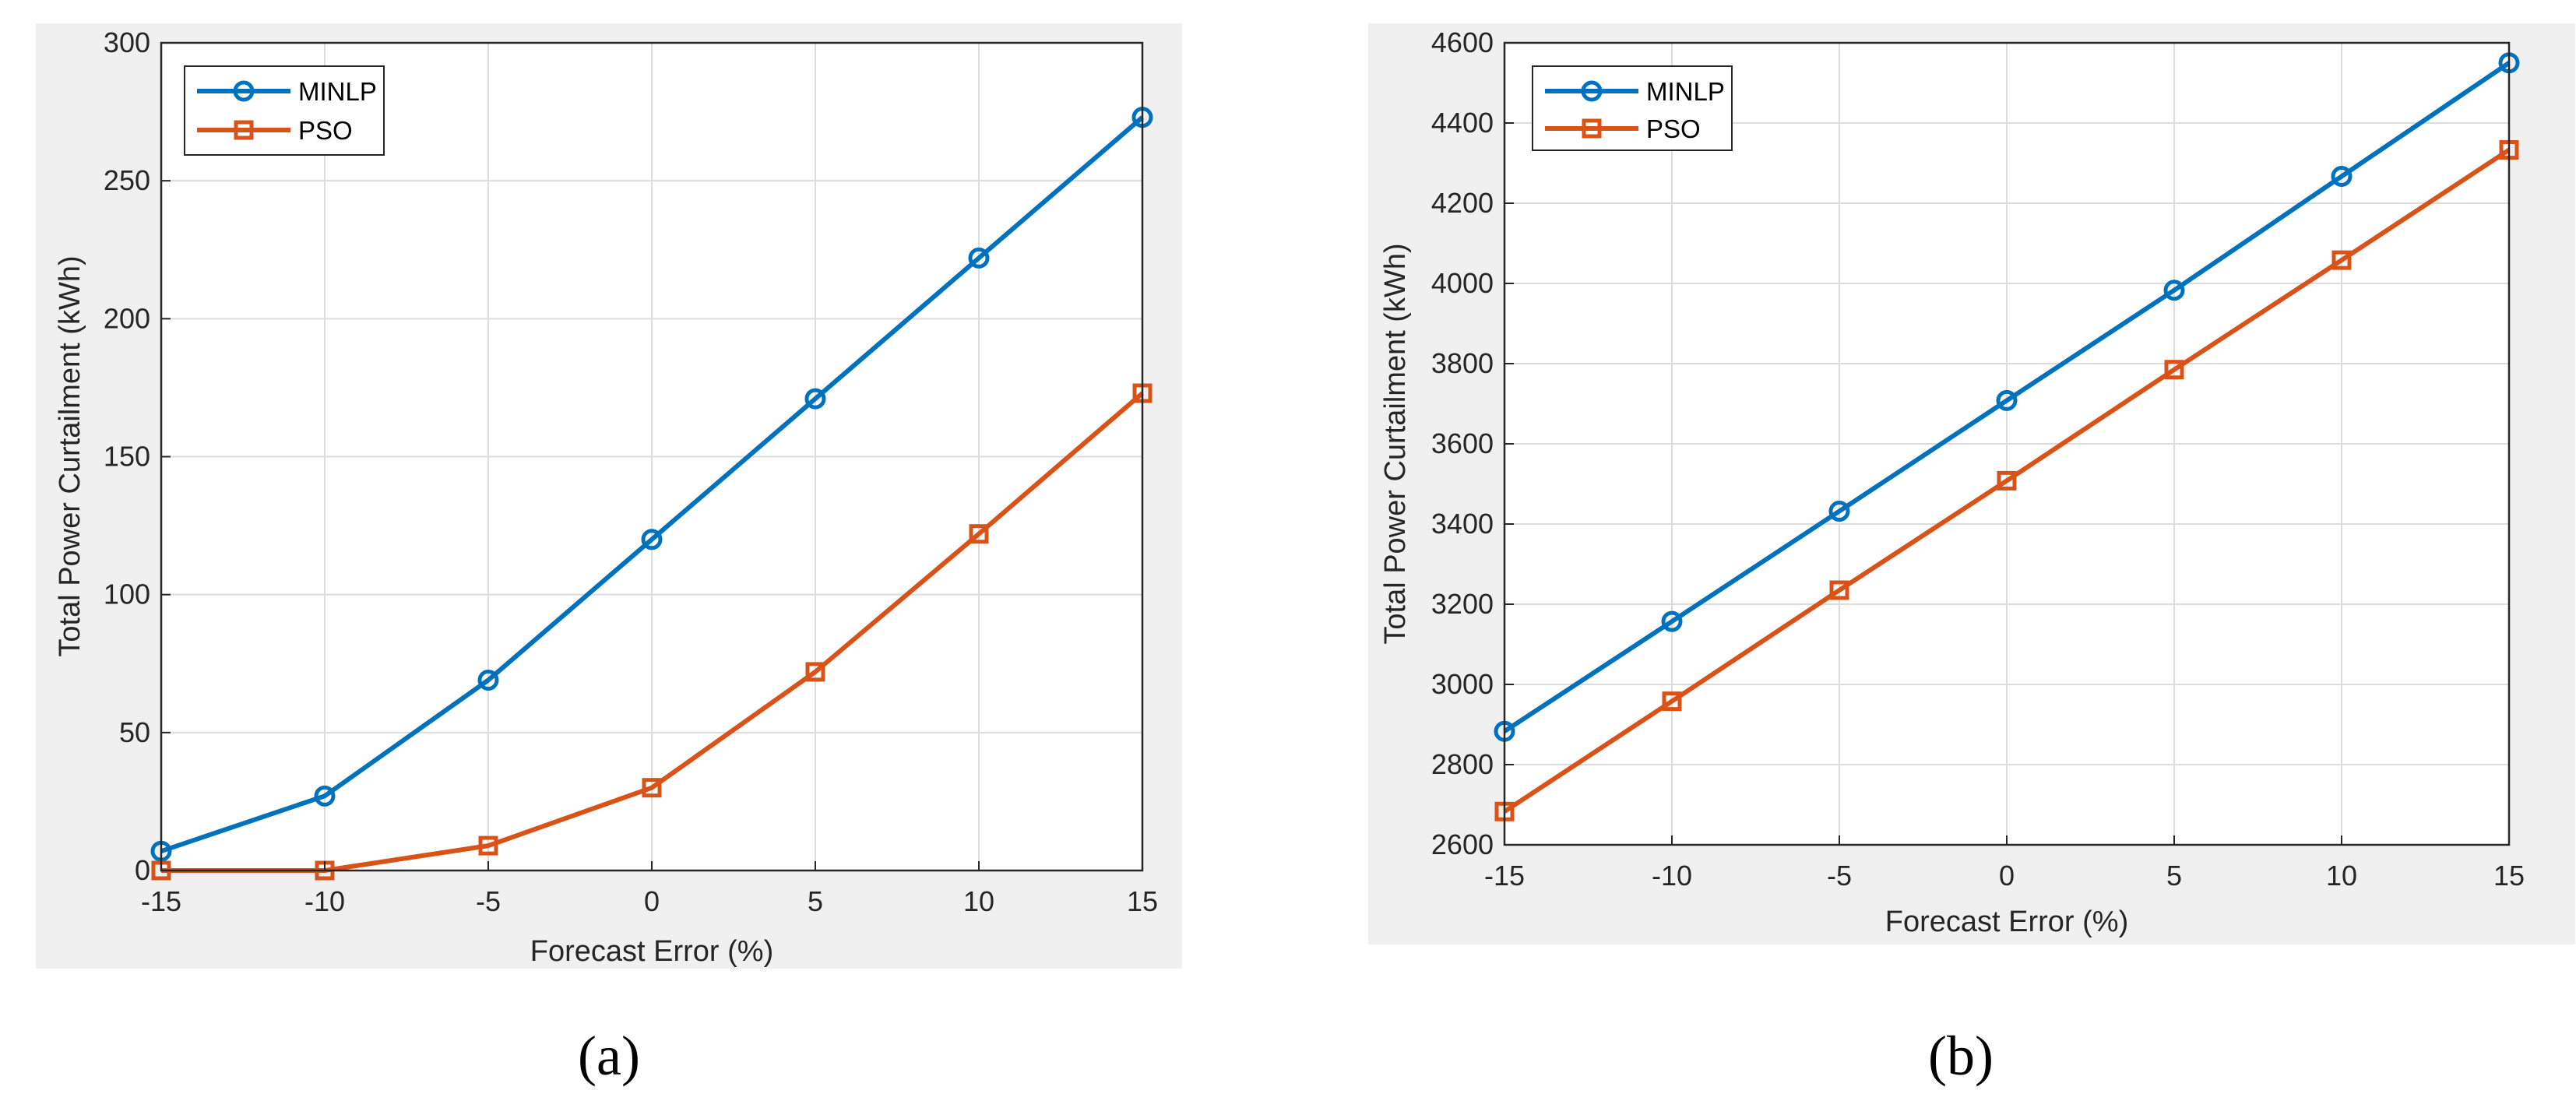  I want to click on x-axis-label-b: Forecast Error (%), so click(2006, 922).